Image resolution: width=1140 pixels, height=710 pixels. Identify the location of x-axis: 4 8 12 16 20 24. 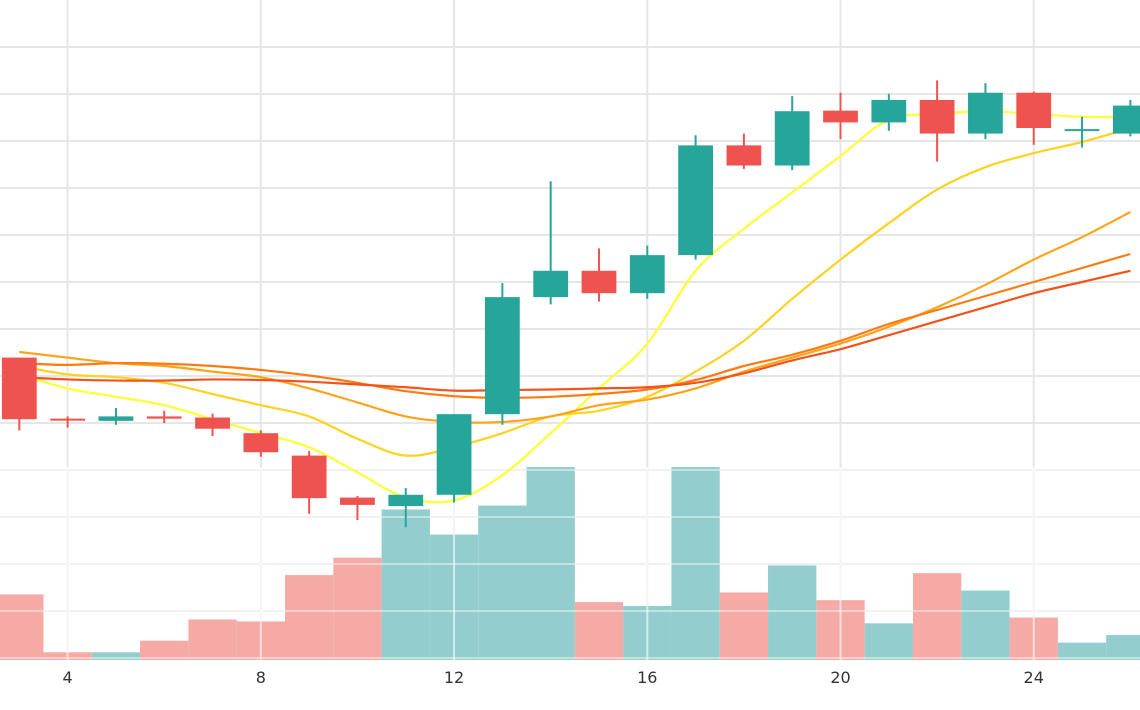
(553, 677).